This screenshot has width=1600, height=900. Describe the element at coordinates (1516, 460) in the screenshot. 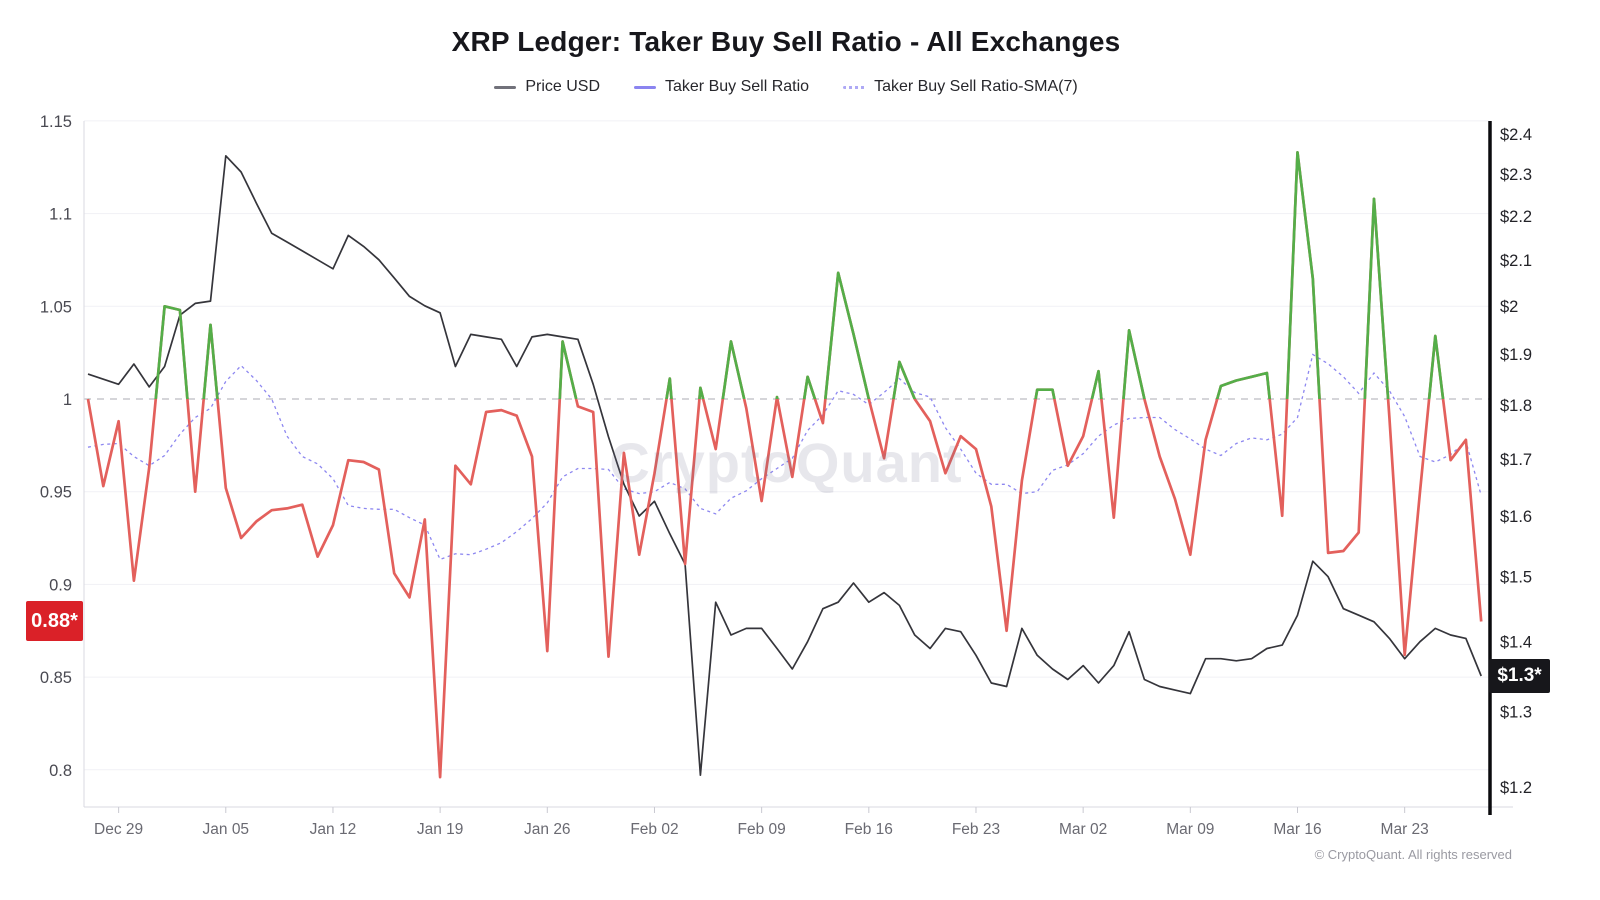

I see `right-axis-tick-label: $1.7` at that location.